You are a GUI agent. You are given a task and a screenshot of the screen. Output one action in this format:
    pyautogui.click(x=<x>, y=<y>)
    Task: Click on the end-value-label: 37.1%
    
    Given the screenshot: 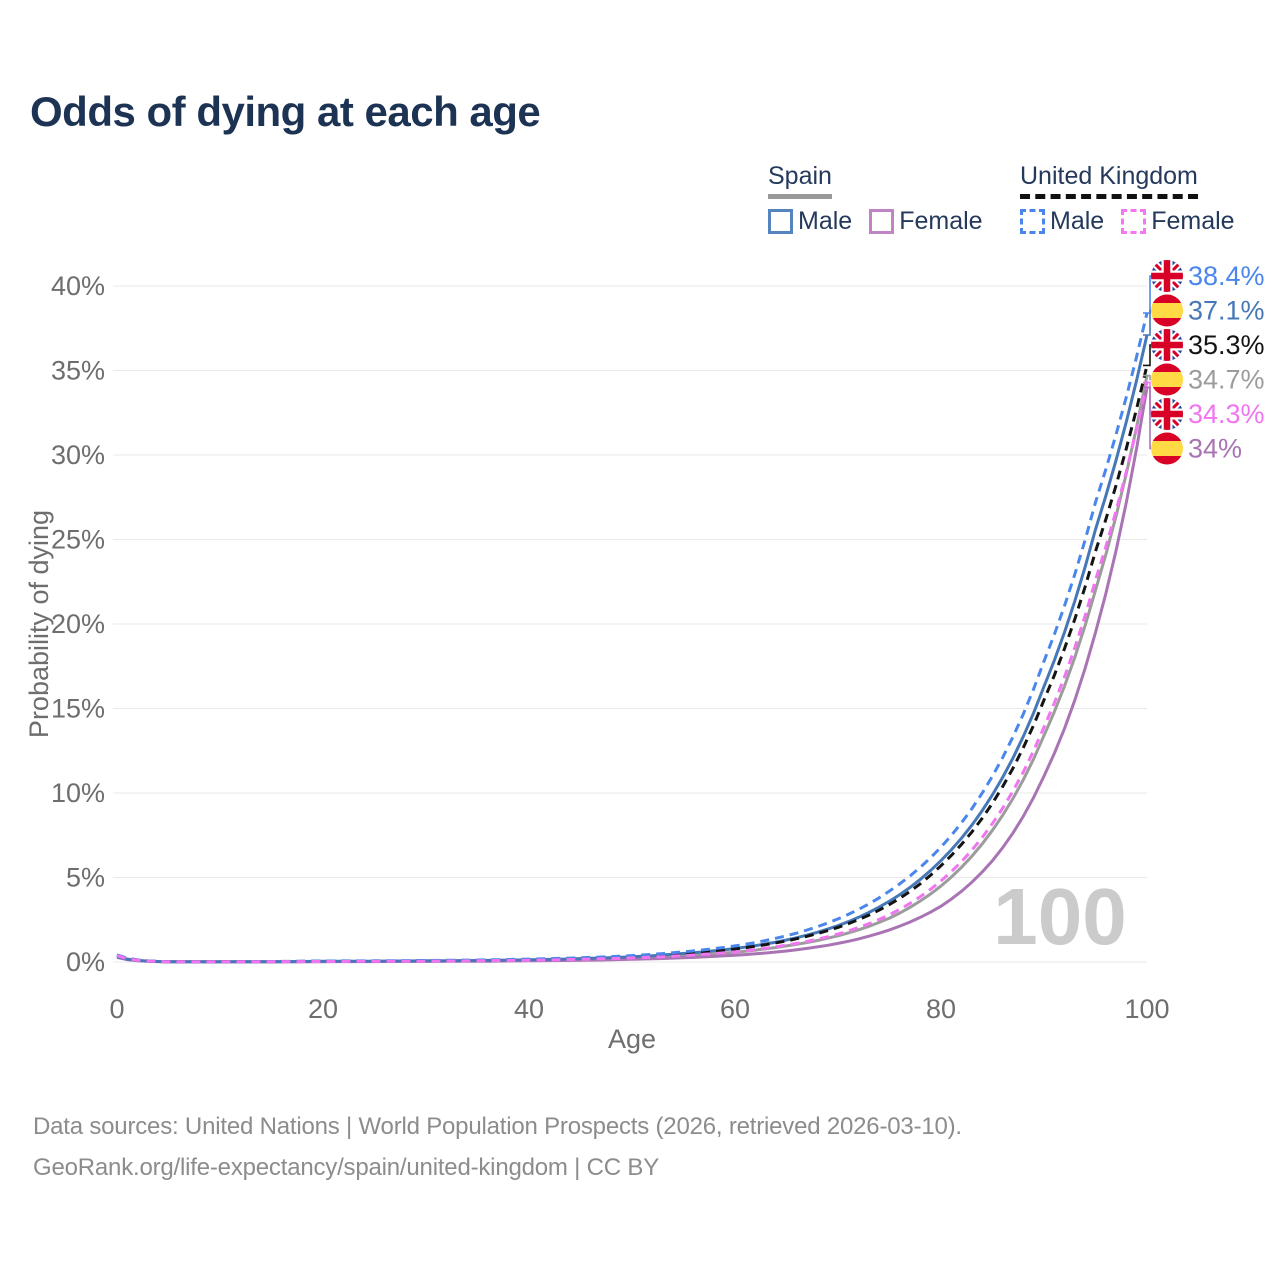 What is the action you would take?
    pyautogui.click(x=1226, y=311)
    